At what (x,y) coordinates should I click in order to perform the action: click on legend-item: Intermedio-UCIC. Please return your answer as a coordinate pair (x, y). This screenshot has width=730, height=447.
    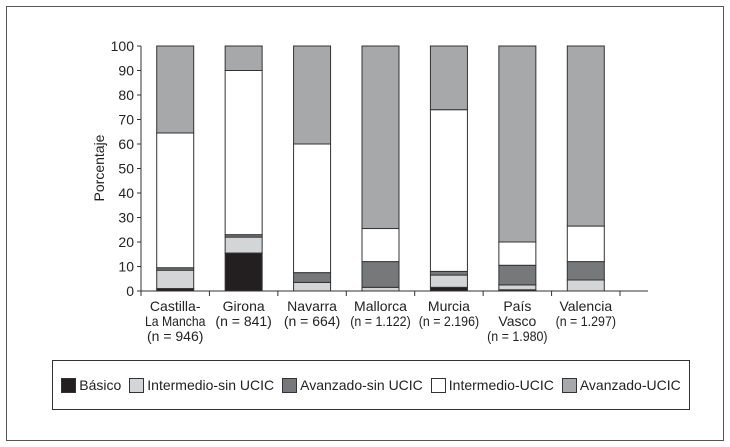
    Looking at the image, I should click on (492, 385).